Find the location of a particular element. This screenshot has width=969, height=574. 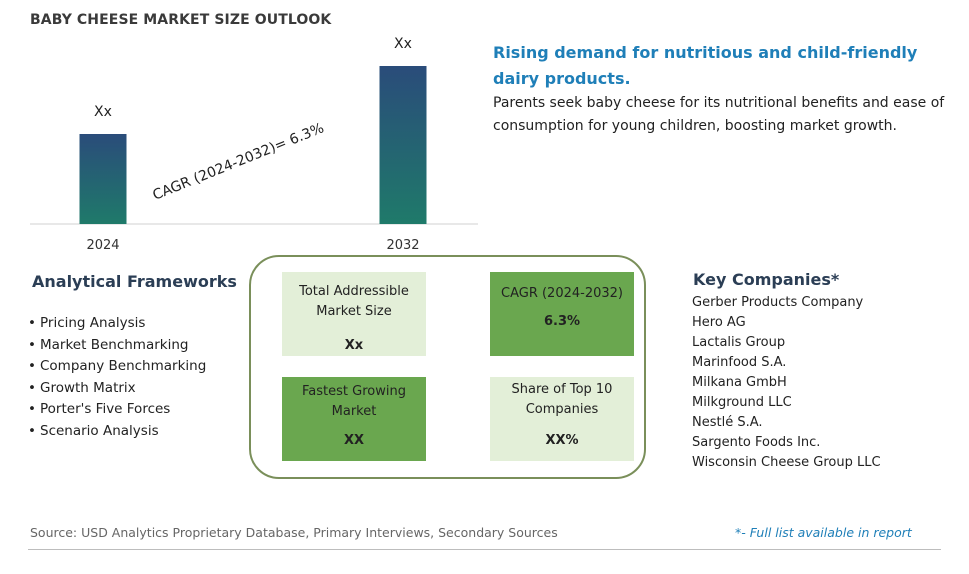

metric-value: XX is located at coordinates (354, 440).